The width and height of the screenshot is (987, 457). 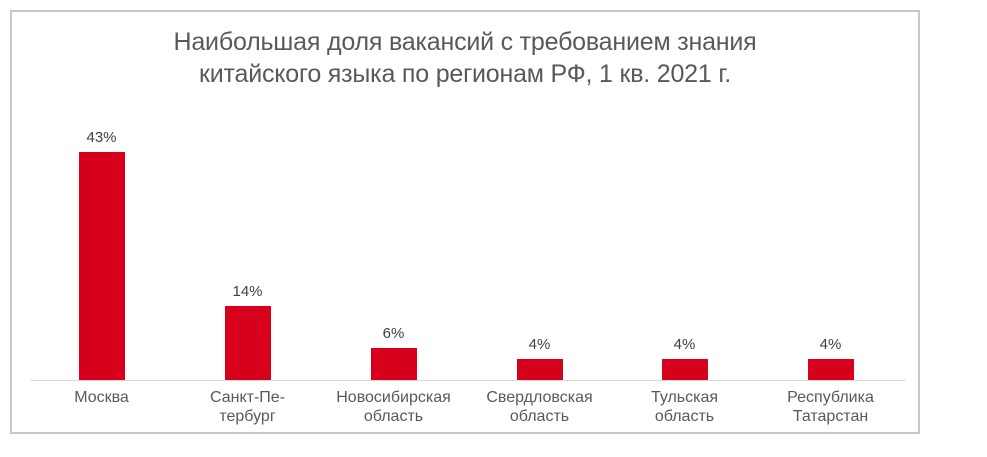 I want to click on category-label-line: Свердловская, so click(x=539, y=397).